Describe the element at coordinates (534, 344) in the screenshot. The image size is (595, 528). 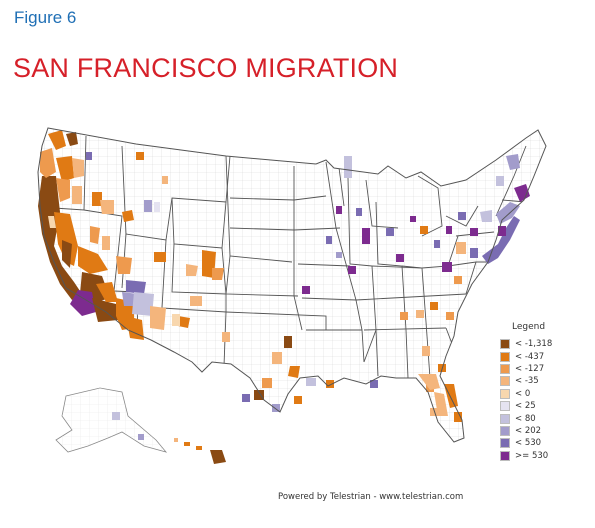
I see `legend-label: < -1,318` at that location.